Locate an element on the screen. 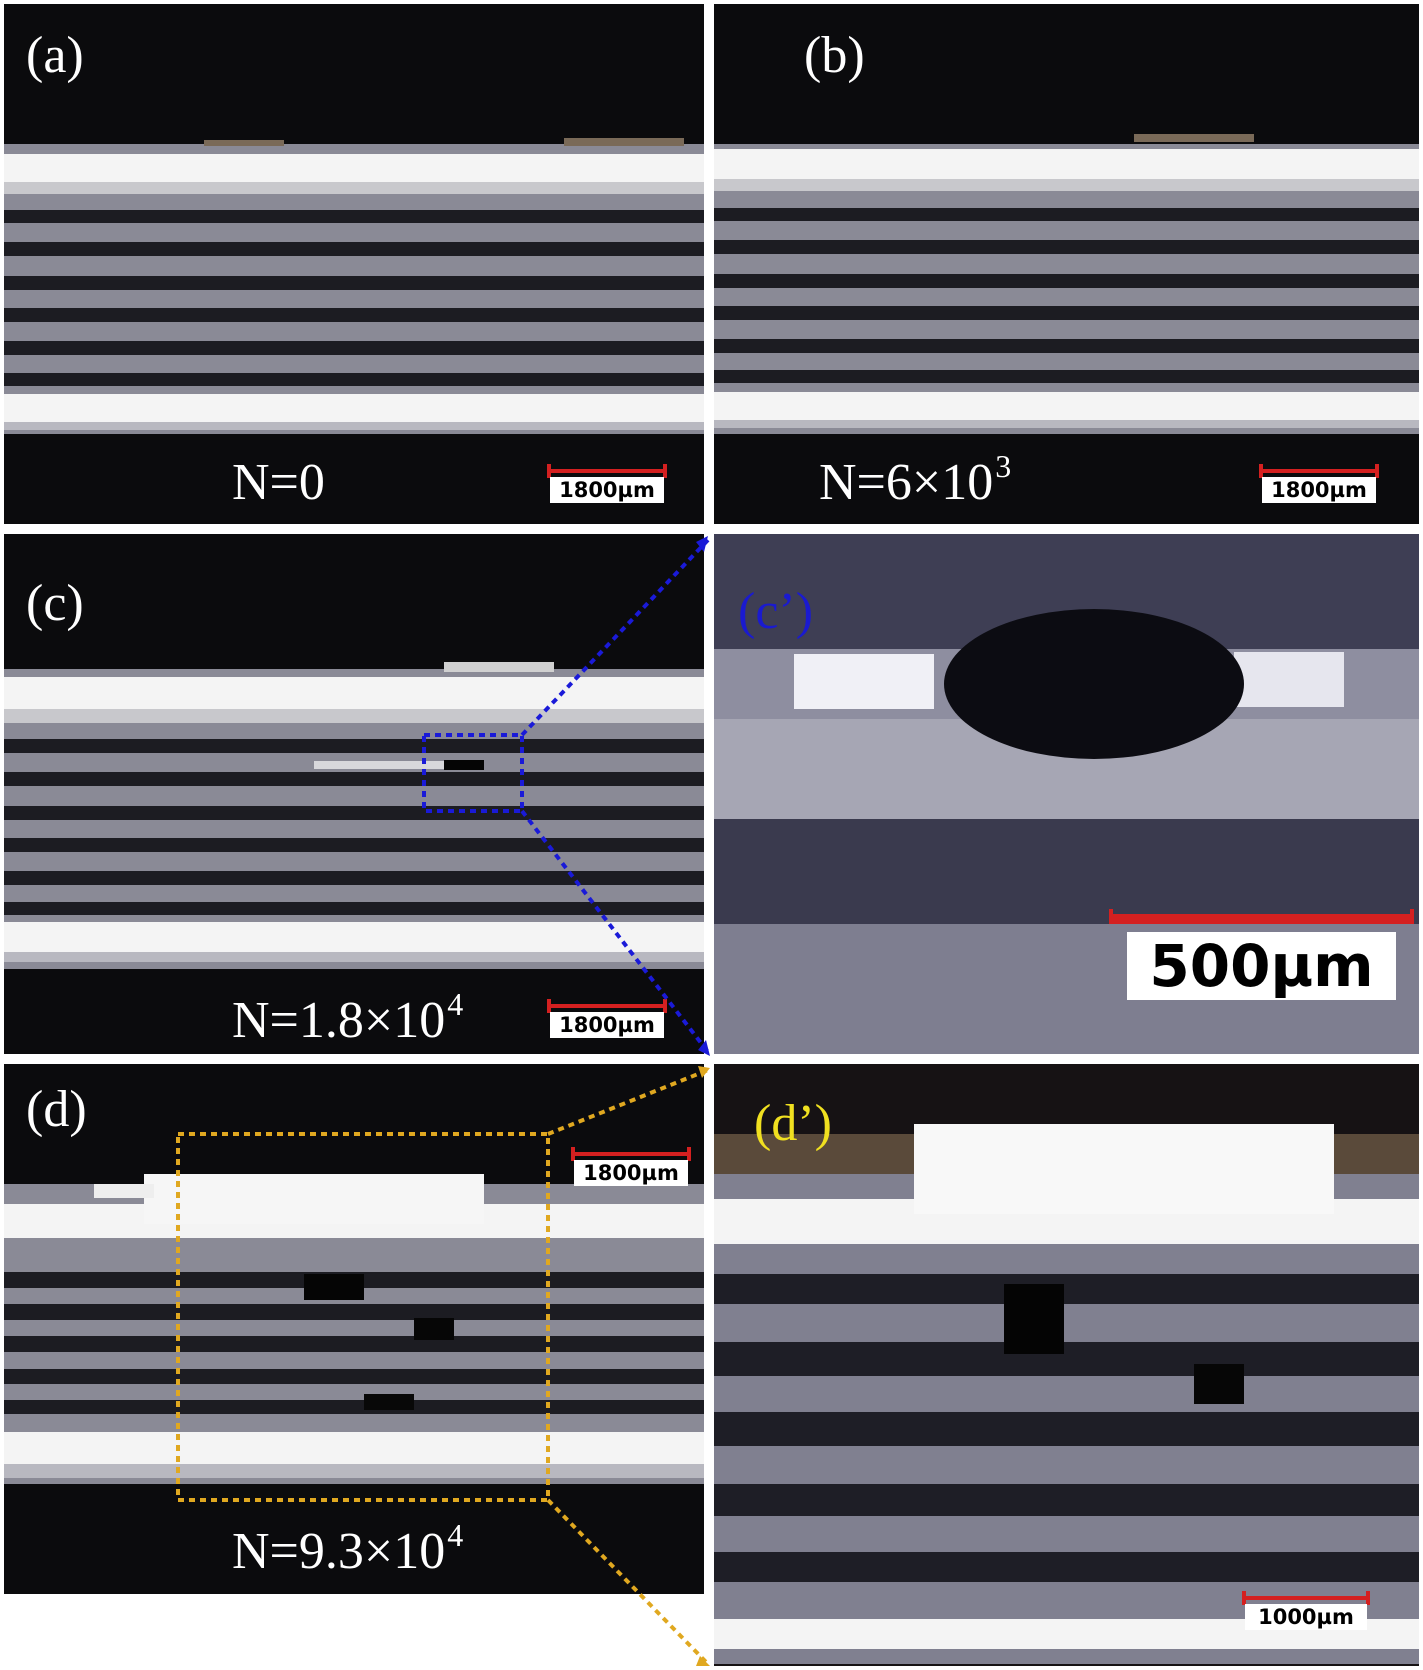  scale-bar-a: 1800µm is located at coordinates (607, 486).